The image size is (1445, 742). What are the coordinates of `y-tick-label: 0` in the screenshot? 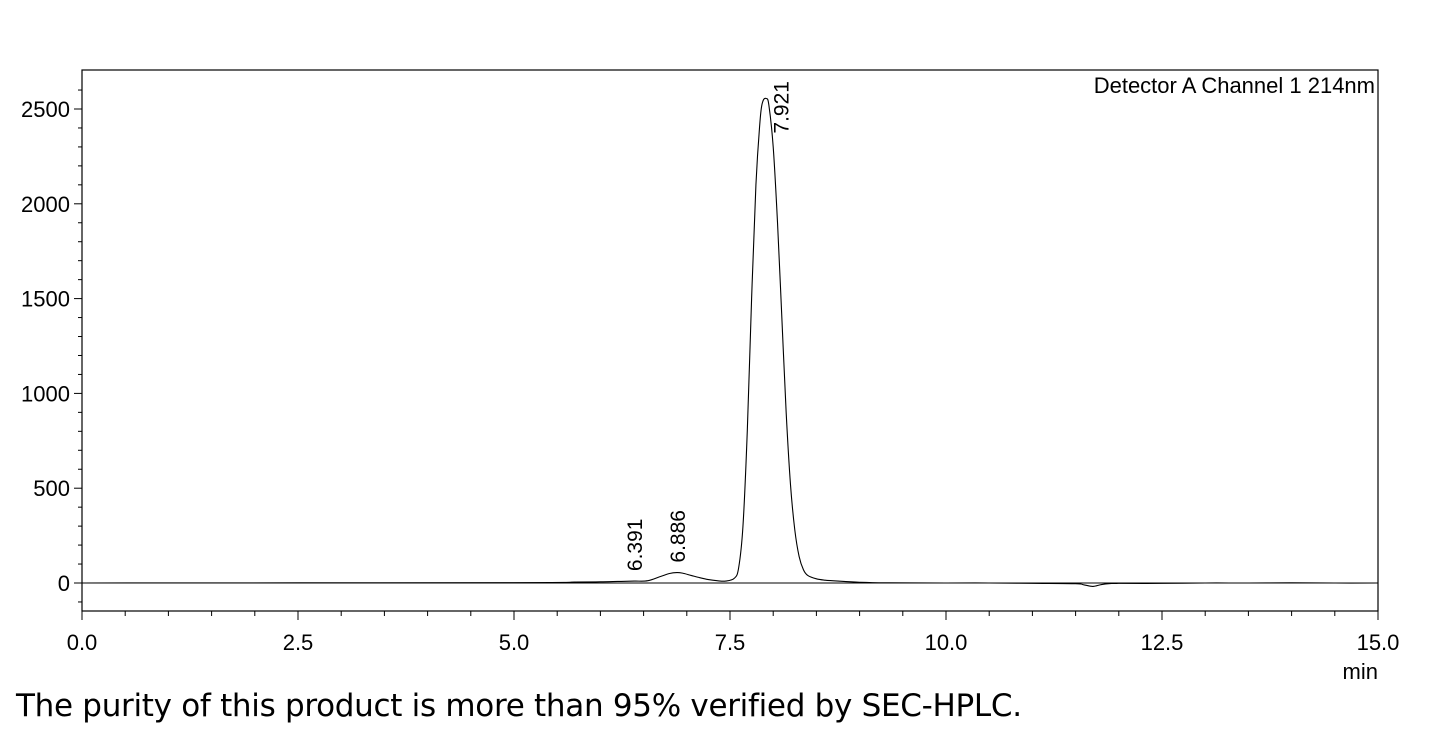 It's located at (64, 583).